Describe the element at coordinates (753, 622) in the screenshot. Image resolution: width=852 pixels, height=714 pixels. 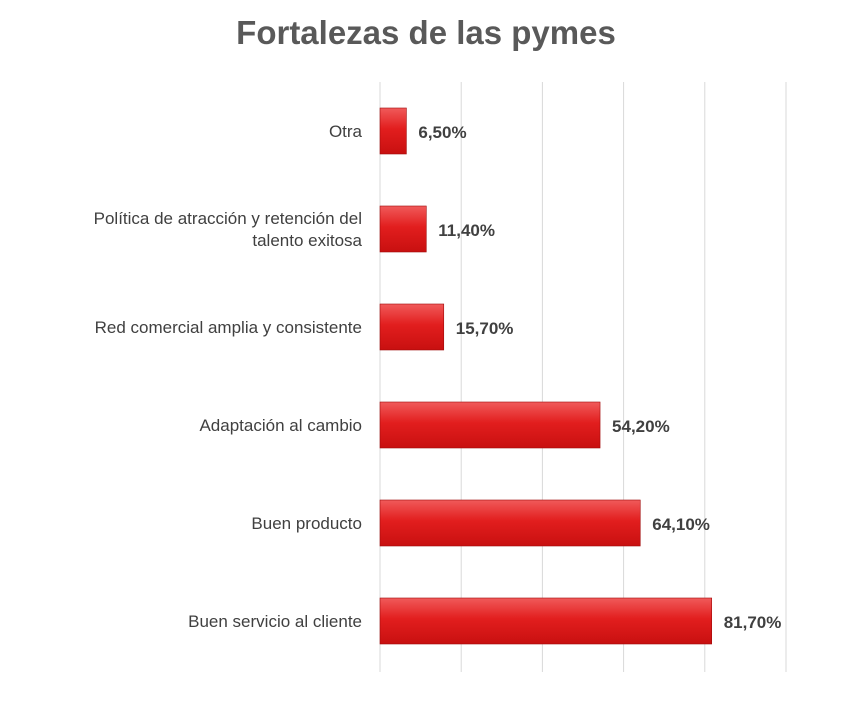
I see `value-label: 81,70%` at that location.